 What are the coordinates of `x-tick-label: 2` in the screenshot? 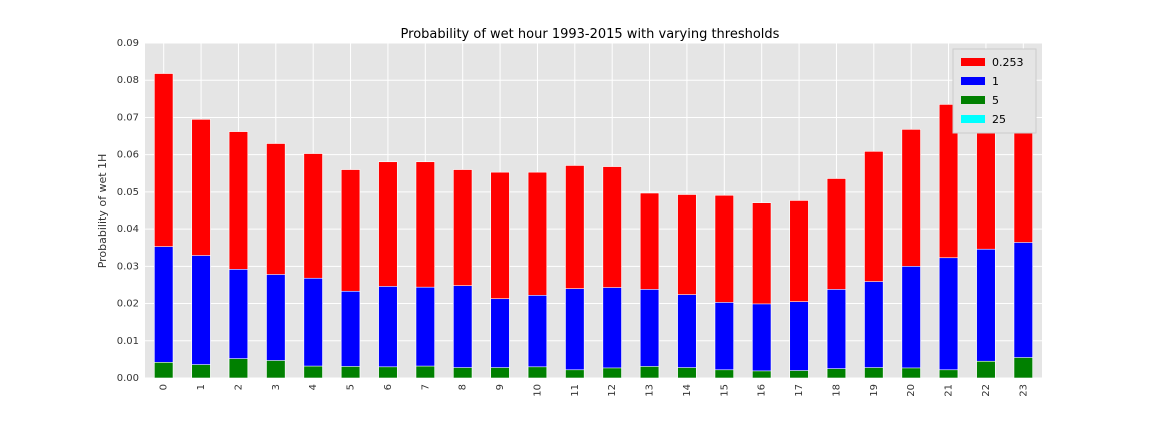 It's located at (238, 387).